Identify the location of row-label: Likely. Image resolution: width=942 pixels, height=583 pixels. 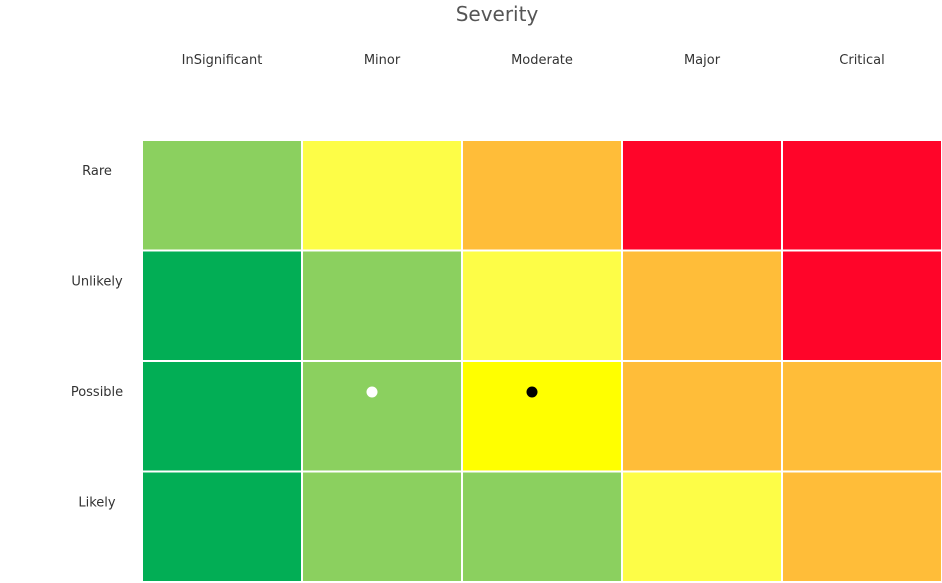
(97, 503).